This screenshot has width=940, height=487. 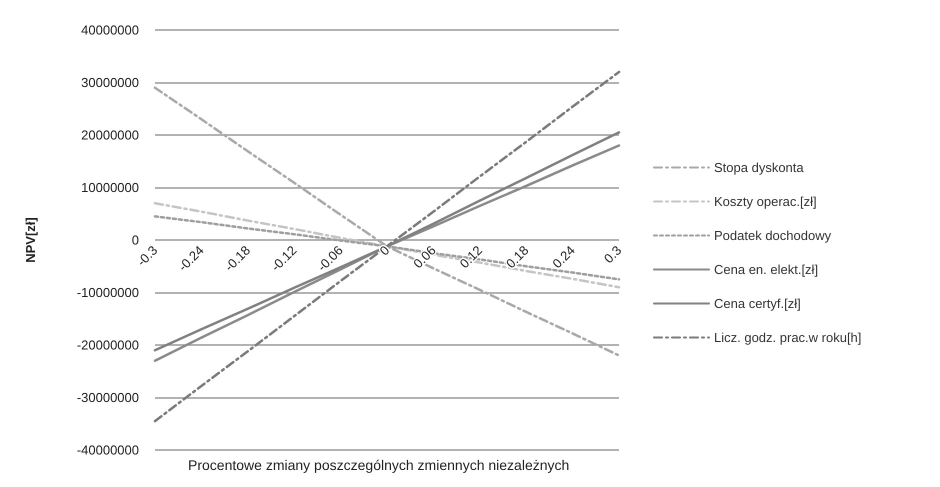 What do you see at coordinates (788, 337) in the screenshot?
I see `legend-label: Licz. godz. prac.w roku[h]` at bounding box center [788, 337].